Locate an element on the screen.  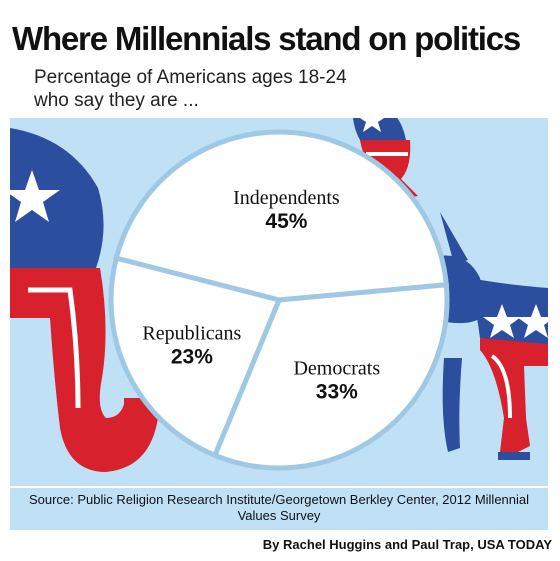
eagle-star-icon is located at coordinates (372, 125).